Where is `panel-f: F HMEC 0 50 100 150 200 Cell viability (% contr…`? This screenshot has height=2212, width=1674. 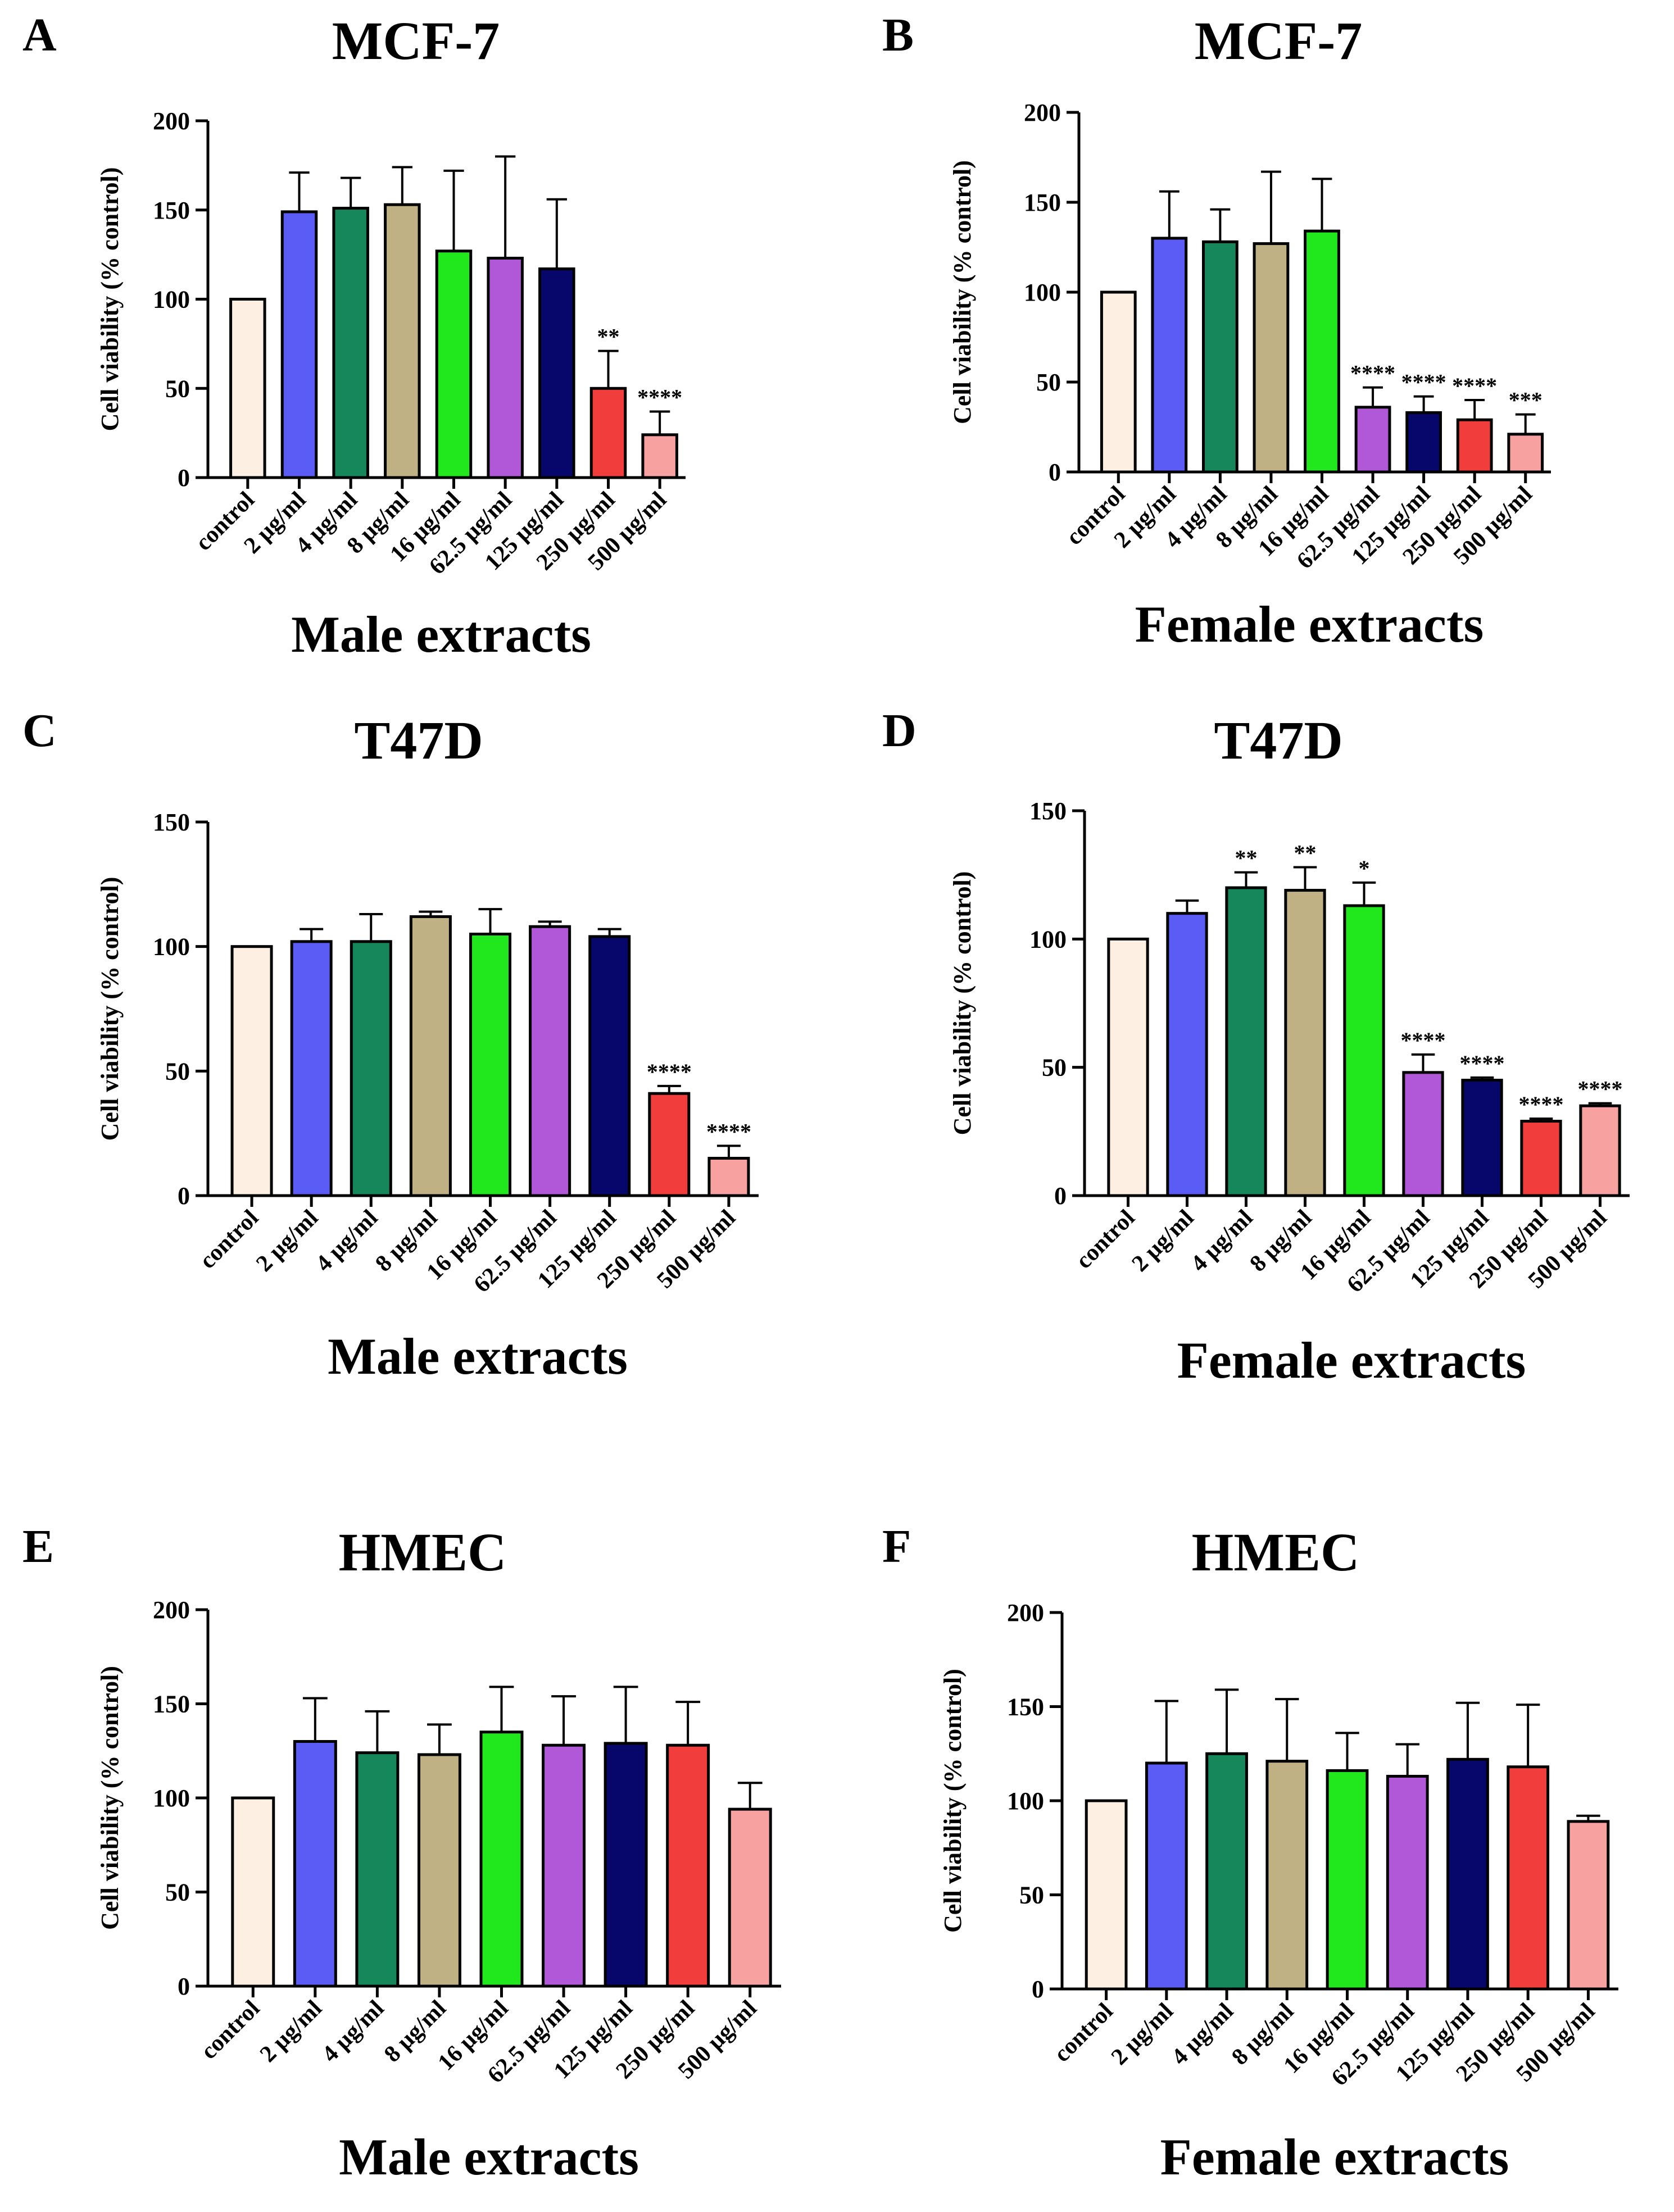 panel-f: F HMEC 0 50 100 150 200 Cell viability (% contr… is located at coordinates (1250, 1853).